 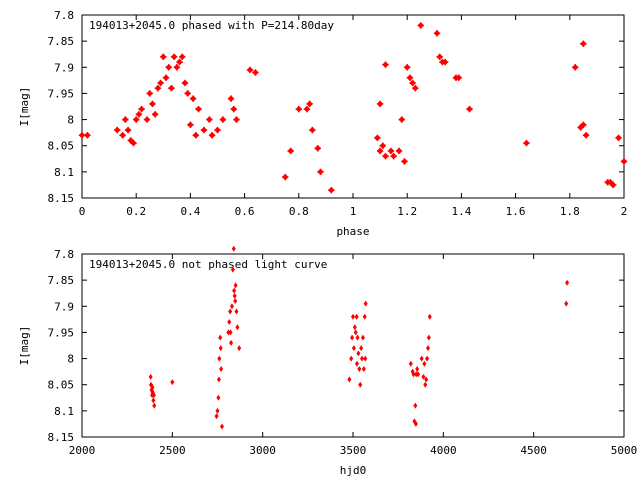 I want to click on bottom-x-tick-label: 2000, so click(x=82, y=450).